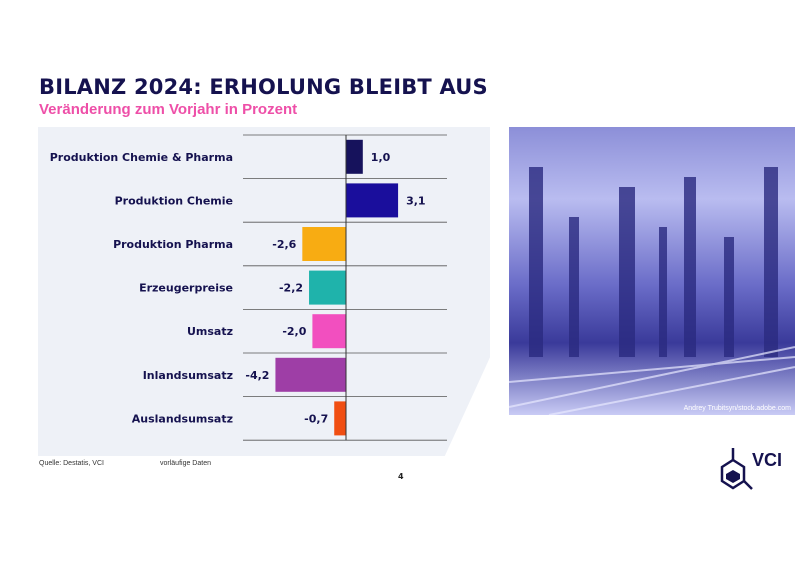 This screenshot has width=800, height=566. Describe the element at coordinates (182, 418) in the screenshot. I see `category-label: Auslandsumsatz` at that location.